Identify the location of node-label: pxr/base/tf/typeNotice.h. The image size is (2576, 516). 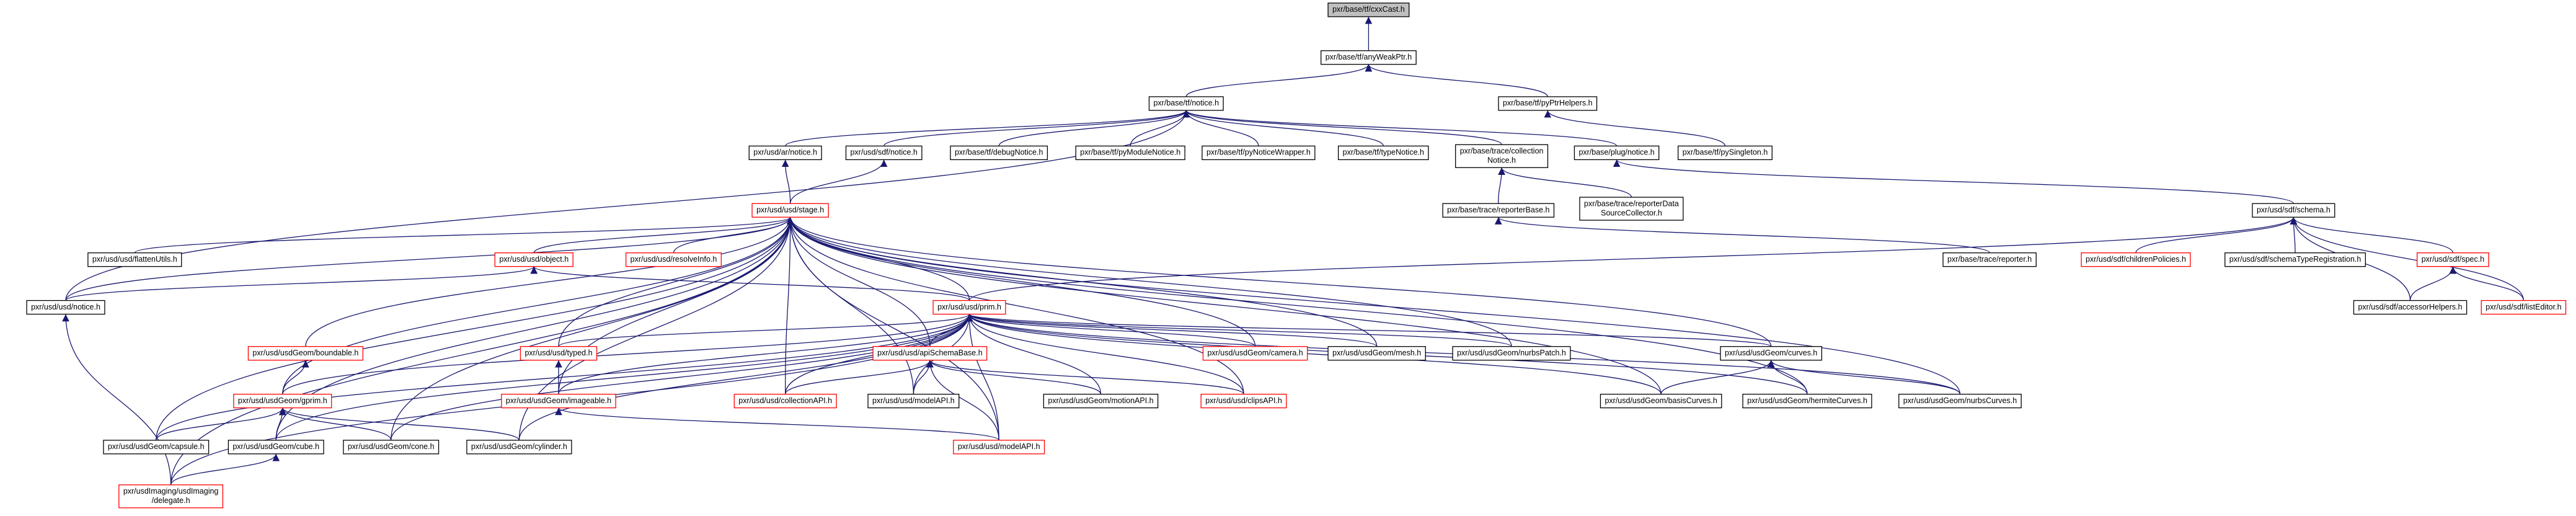
(1383, 152).